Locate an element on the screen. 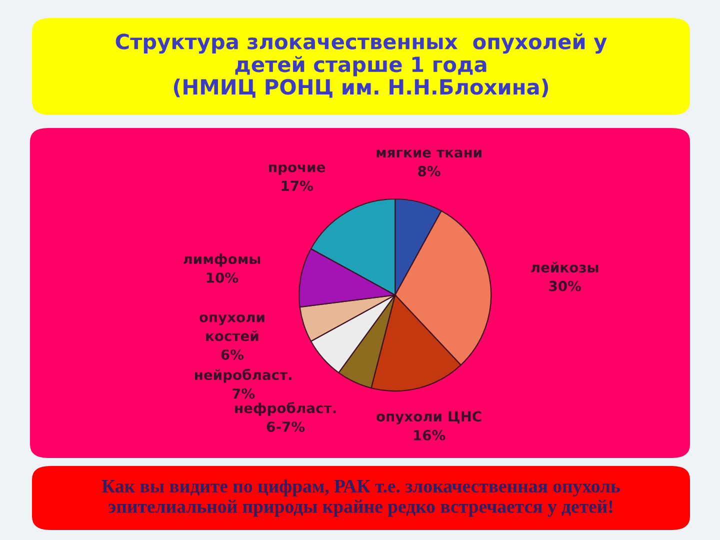  data-label: 7% is located at coordinates (243, 393).